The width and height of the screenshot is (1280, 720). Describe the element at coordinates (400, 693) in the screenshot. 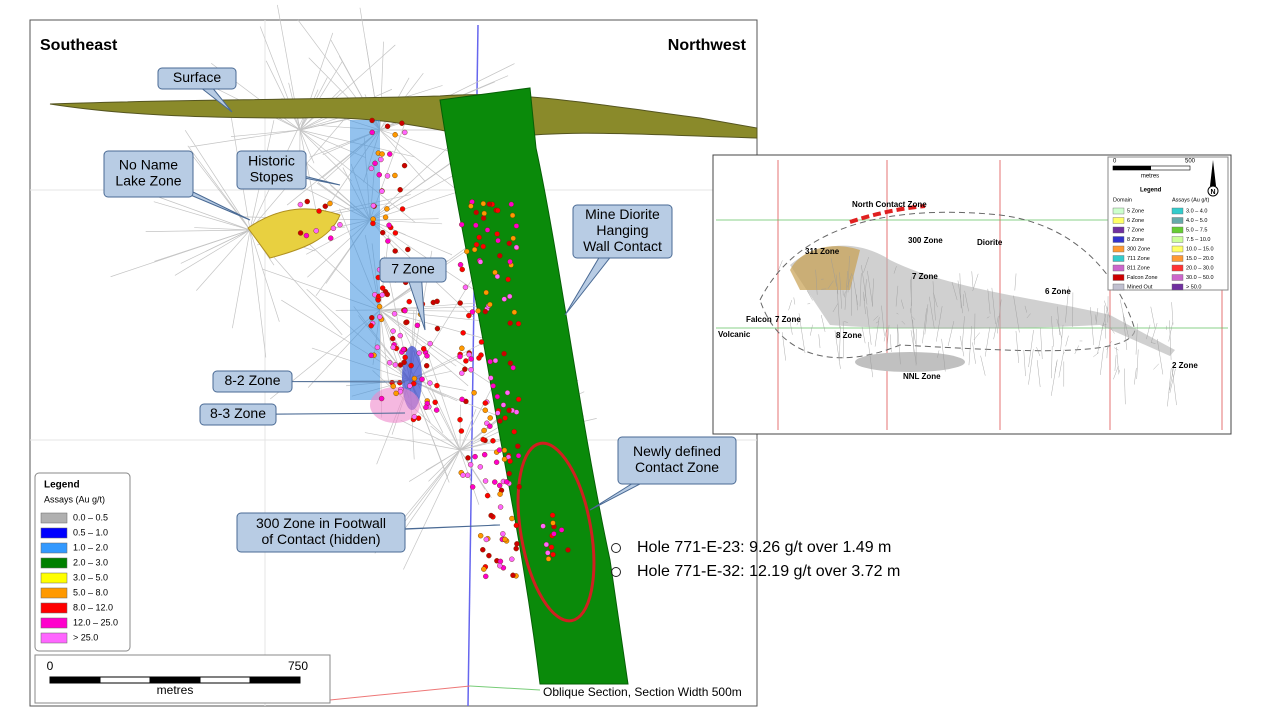

I see `axis-line` at that location.